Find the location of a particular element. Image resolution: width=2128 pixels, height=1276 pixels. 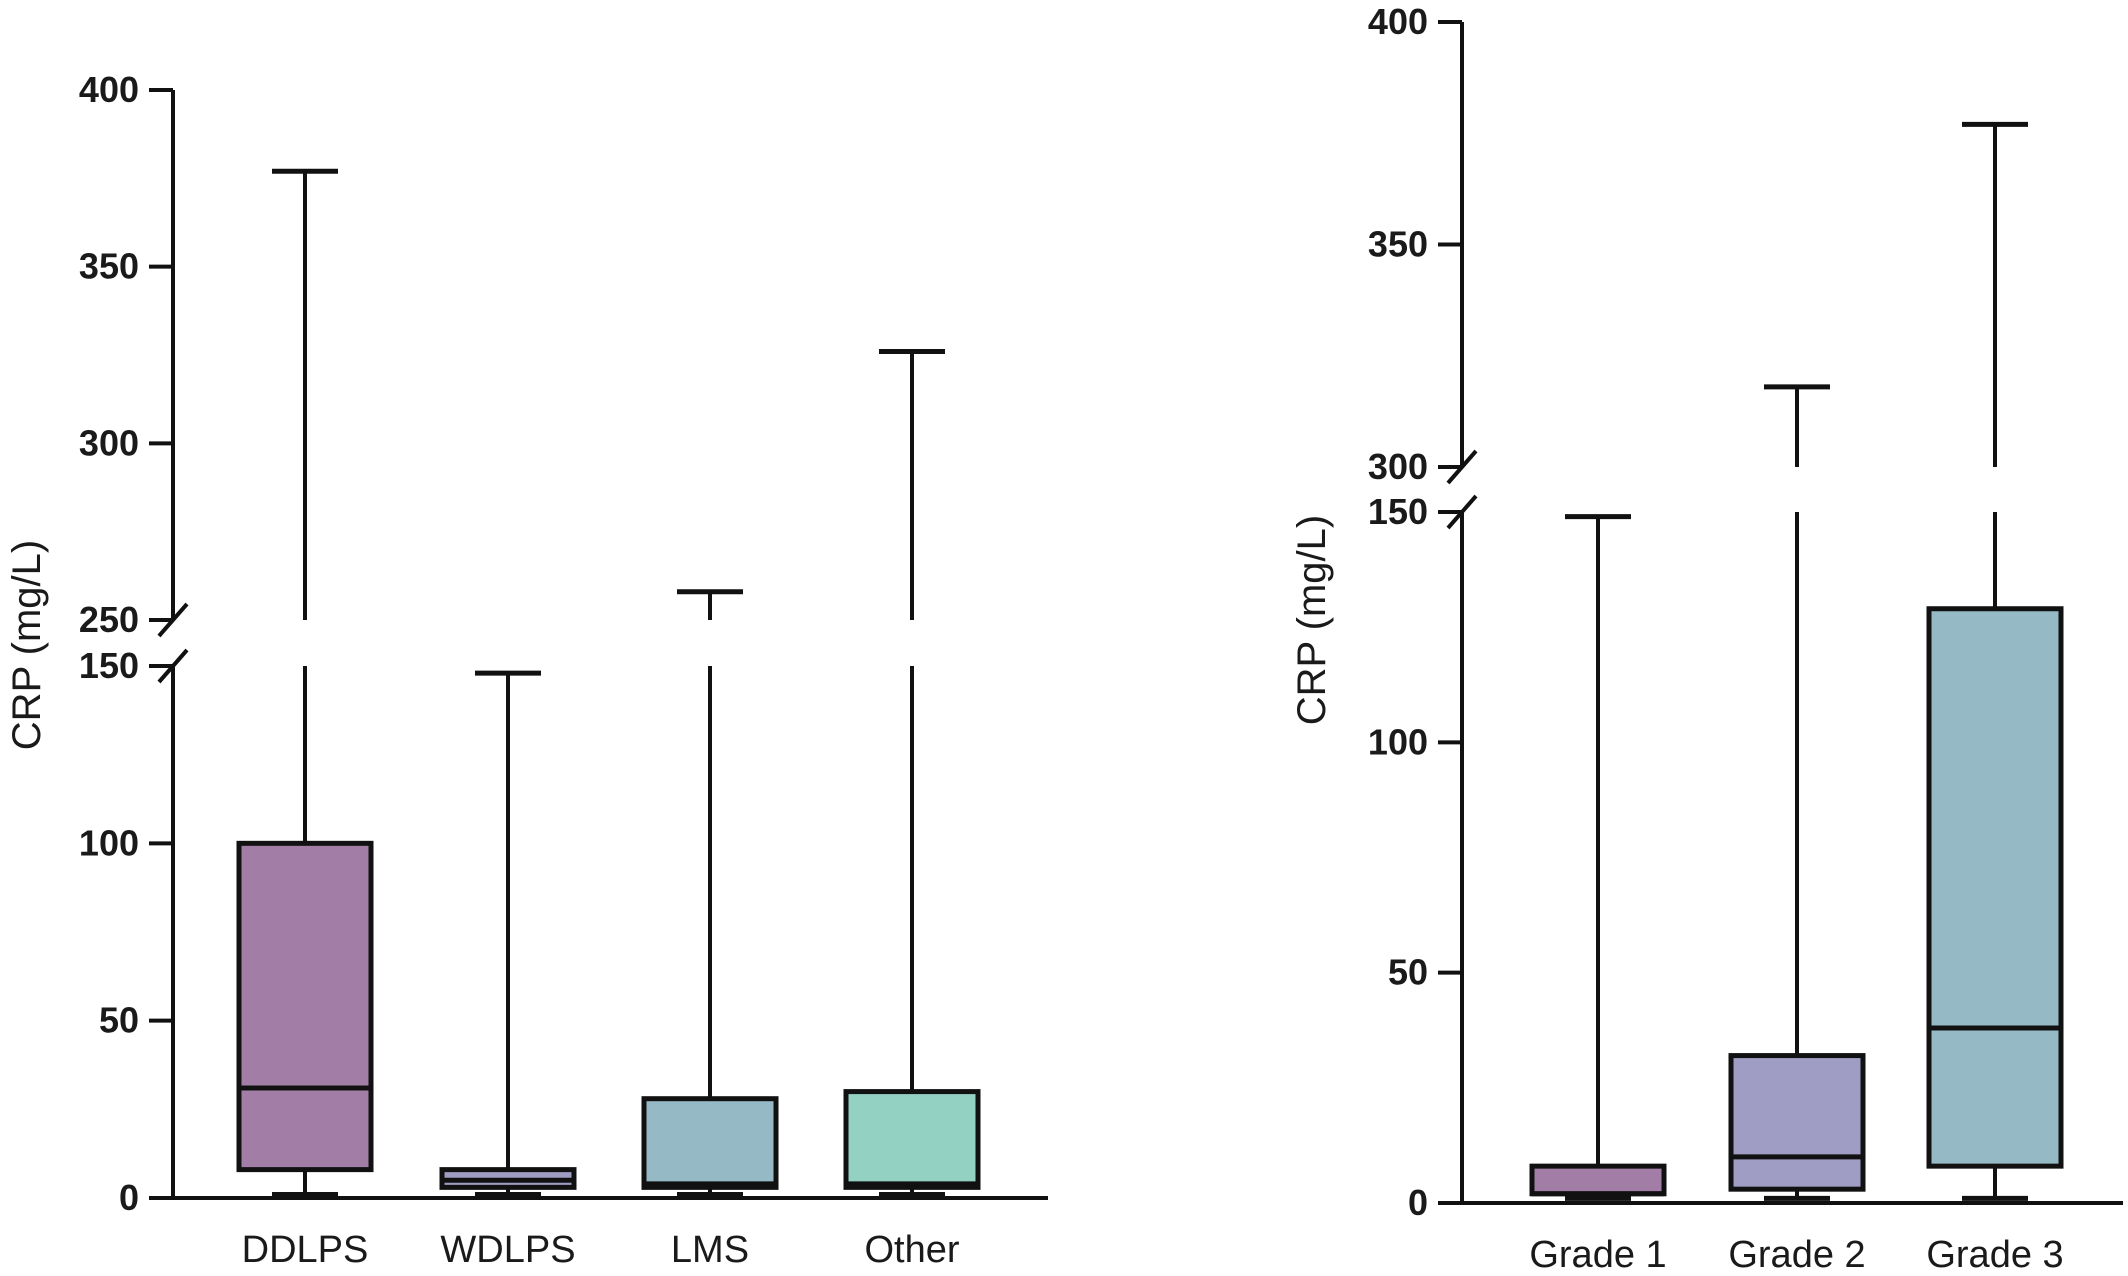

box-wdlps is located at coordinates (508, 933).